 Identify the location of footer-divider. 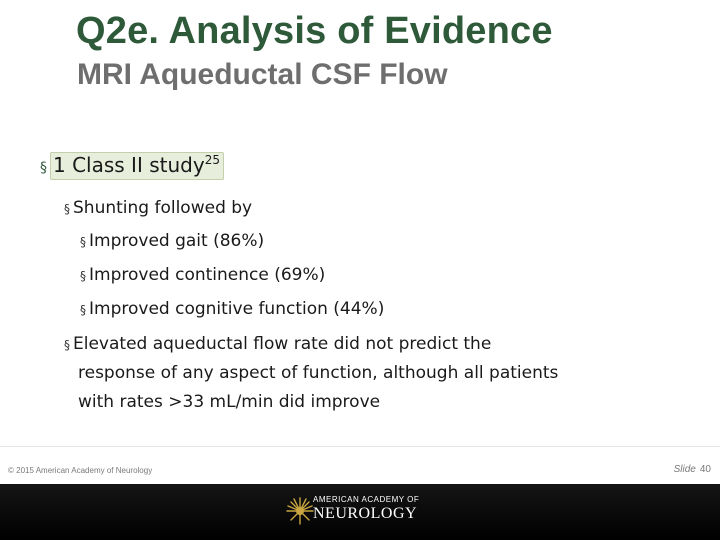
(360, 446).